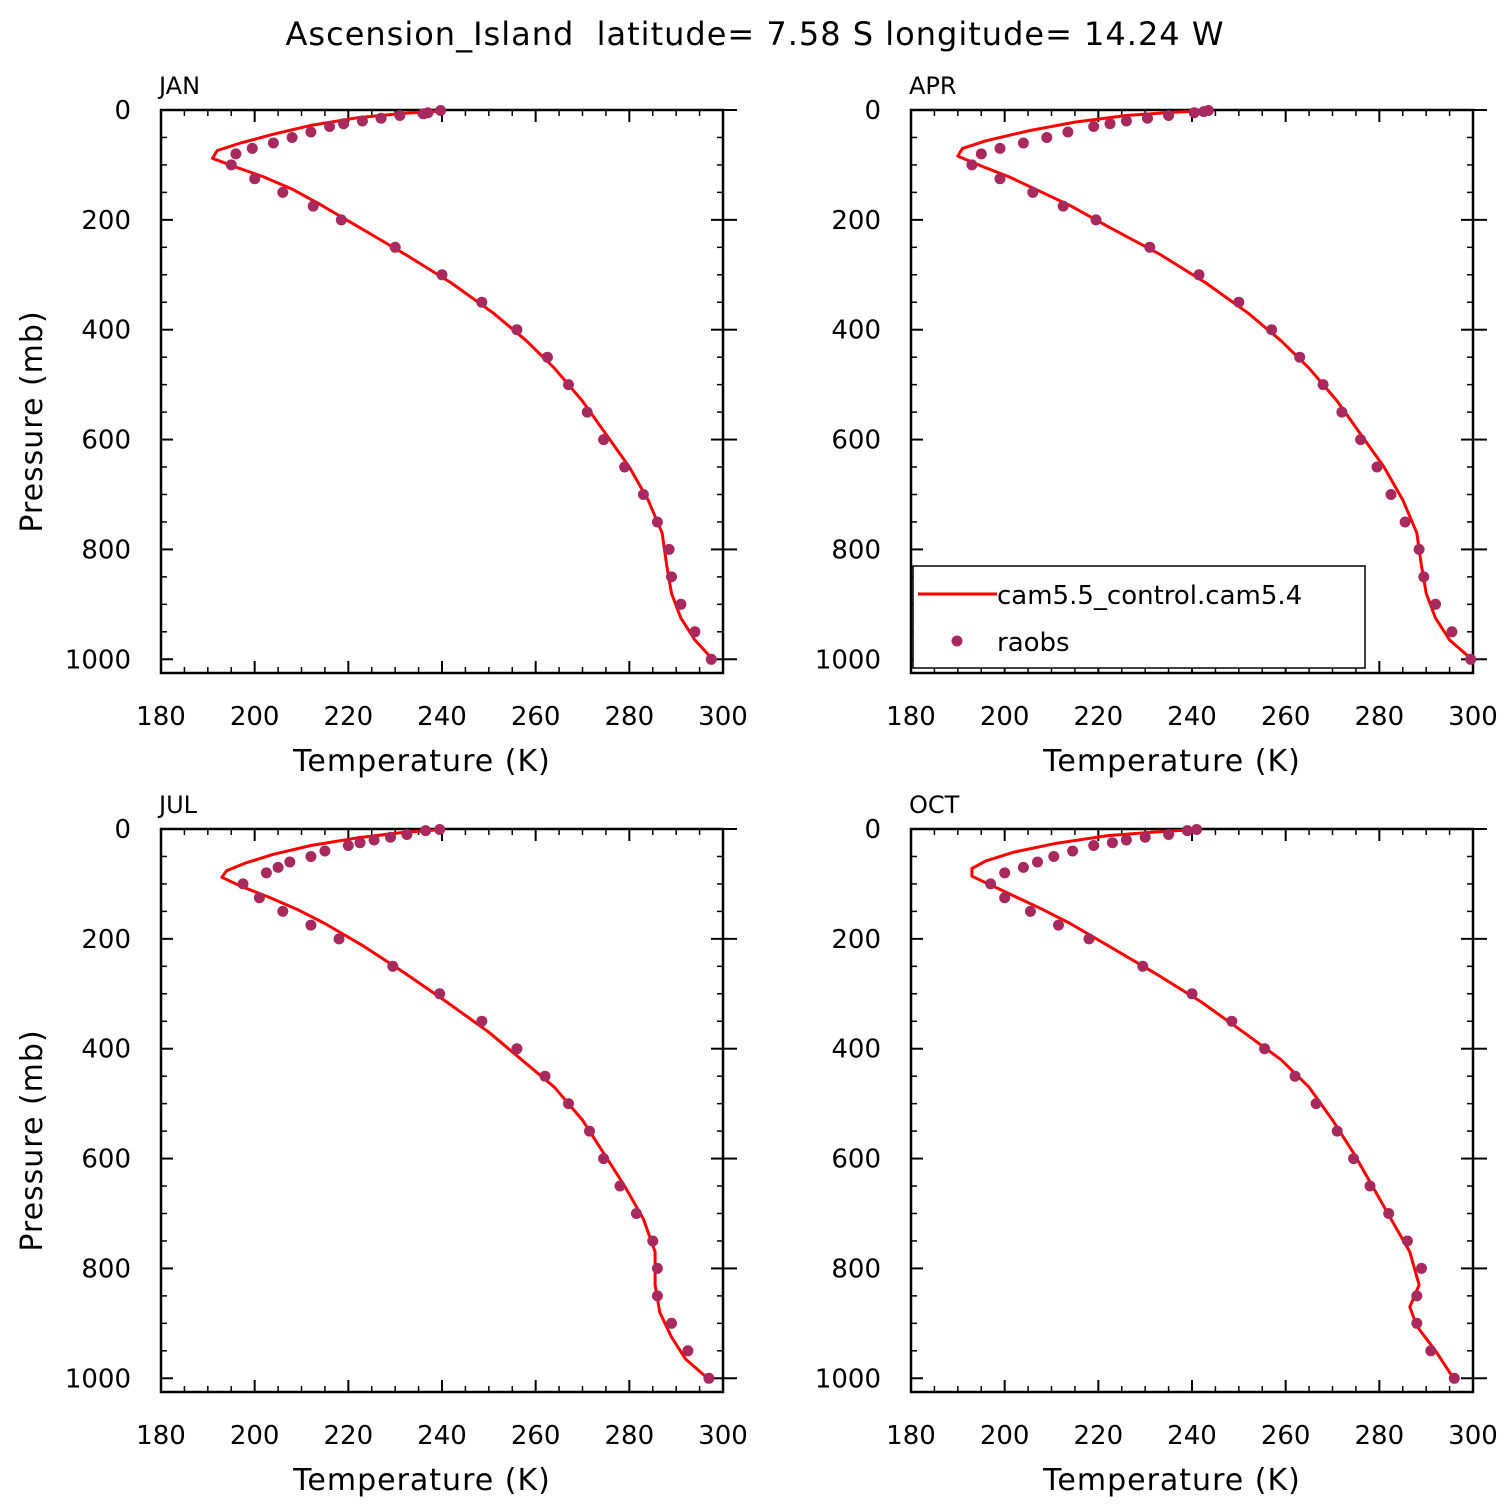 The height and width of the screenshot is (1510, 1510). Describe the element at coordinates (32, 1140) in the screenshot. I see `y-axis-label: Pressure (mb)` at that location.